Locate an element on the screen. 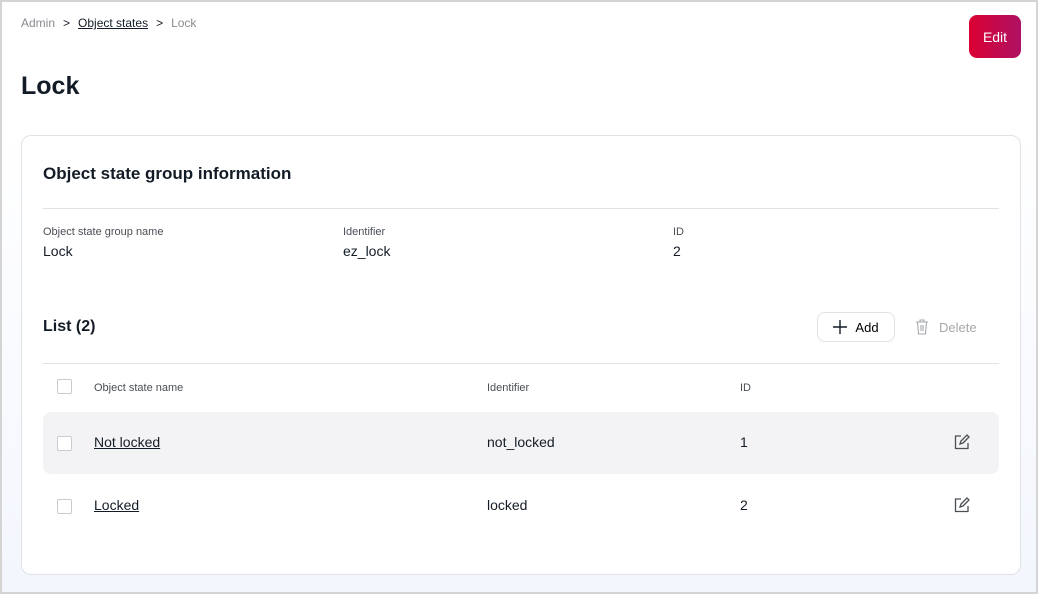 The height and width of the screenshot is (594, 1038). add-button: Add is located at coordinates (856, 327).